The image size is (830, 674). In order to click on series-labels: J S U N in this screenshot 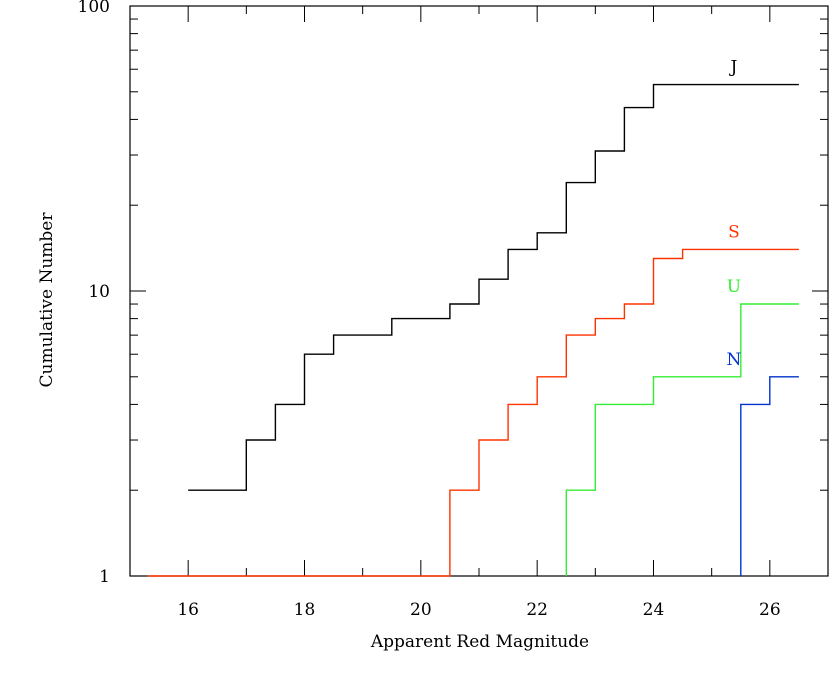, I will do `click(733, 214)`.